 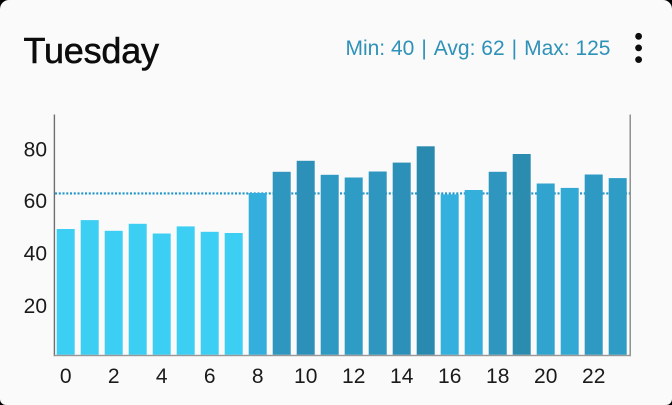 I want to click on svg-text: 2, so click(x=114, y=376).